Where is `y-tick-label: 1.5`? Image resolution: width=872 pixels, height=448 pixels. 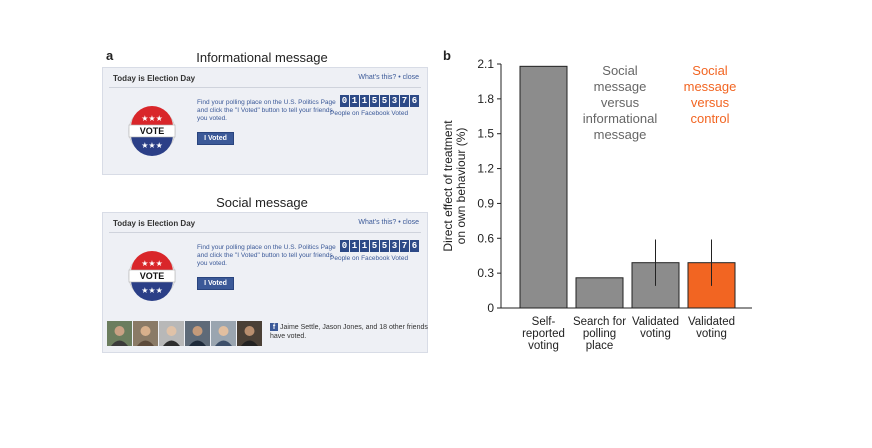
y-tick-label: 1.5 is located at coordinates (485, 134).